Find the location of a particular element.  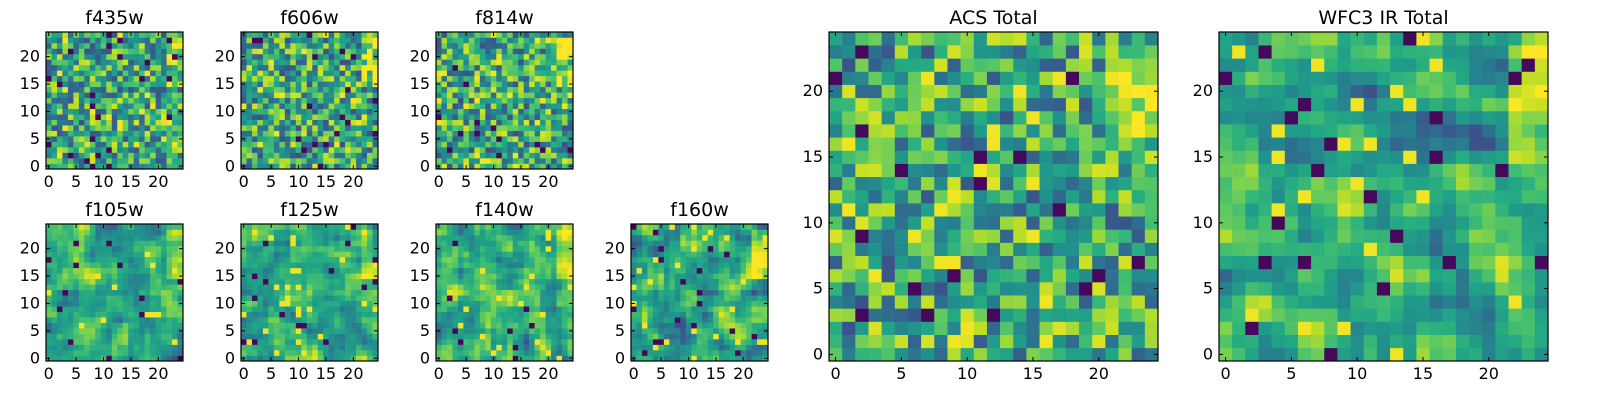

axes-frame is located at coordinates (699, 292).